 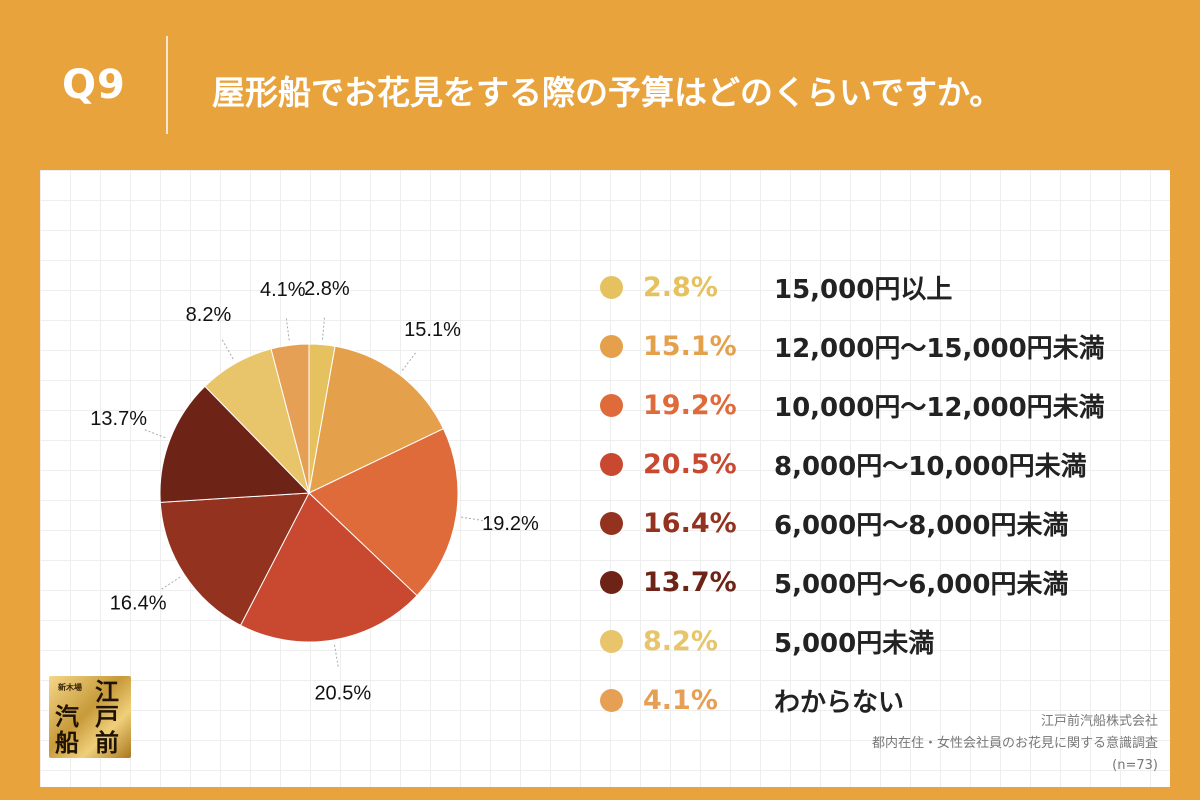 What do you see at coordinates (680, 700) in the screenshot?
I see `legend-percent: 4.1%` at bounding box center [680, 700].